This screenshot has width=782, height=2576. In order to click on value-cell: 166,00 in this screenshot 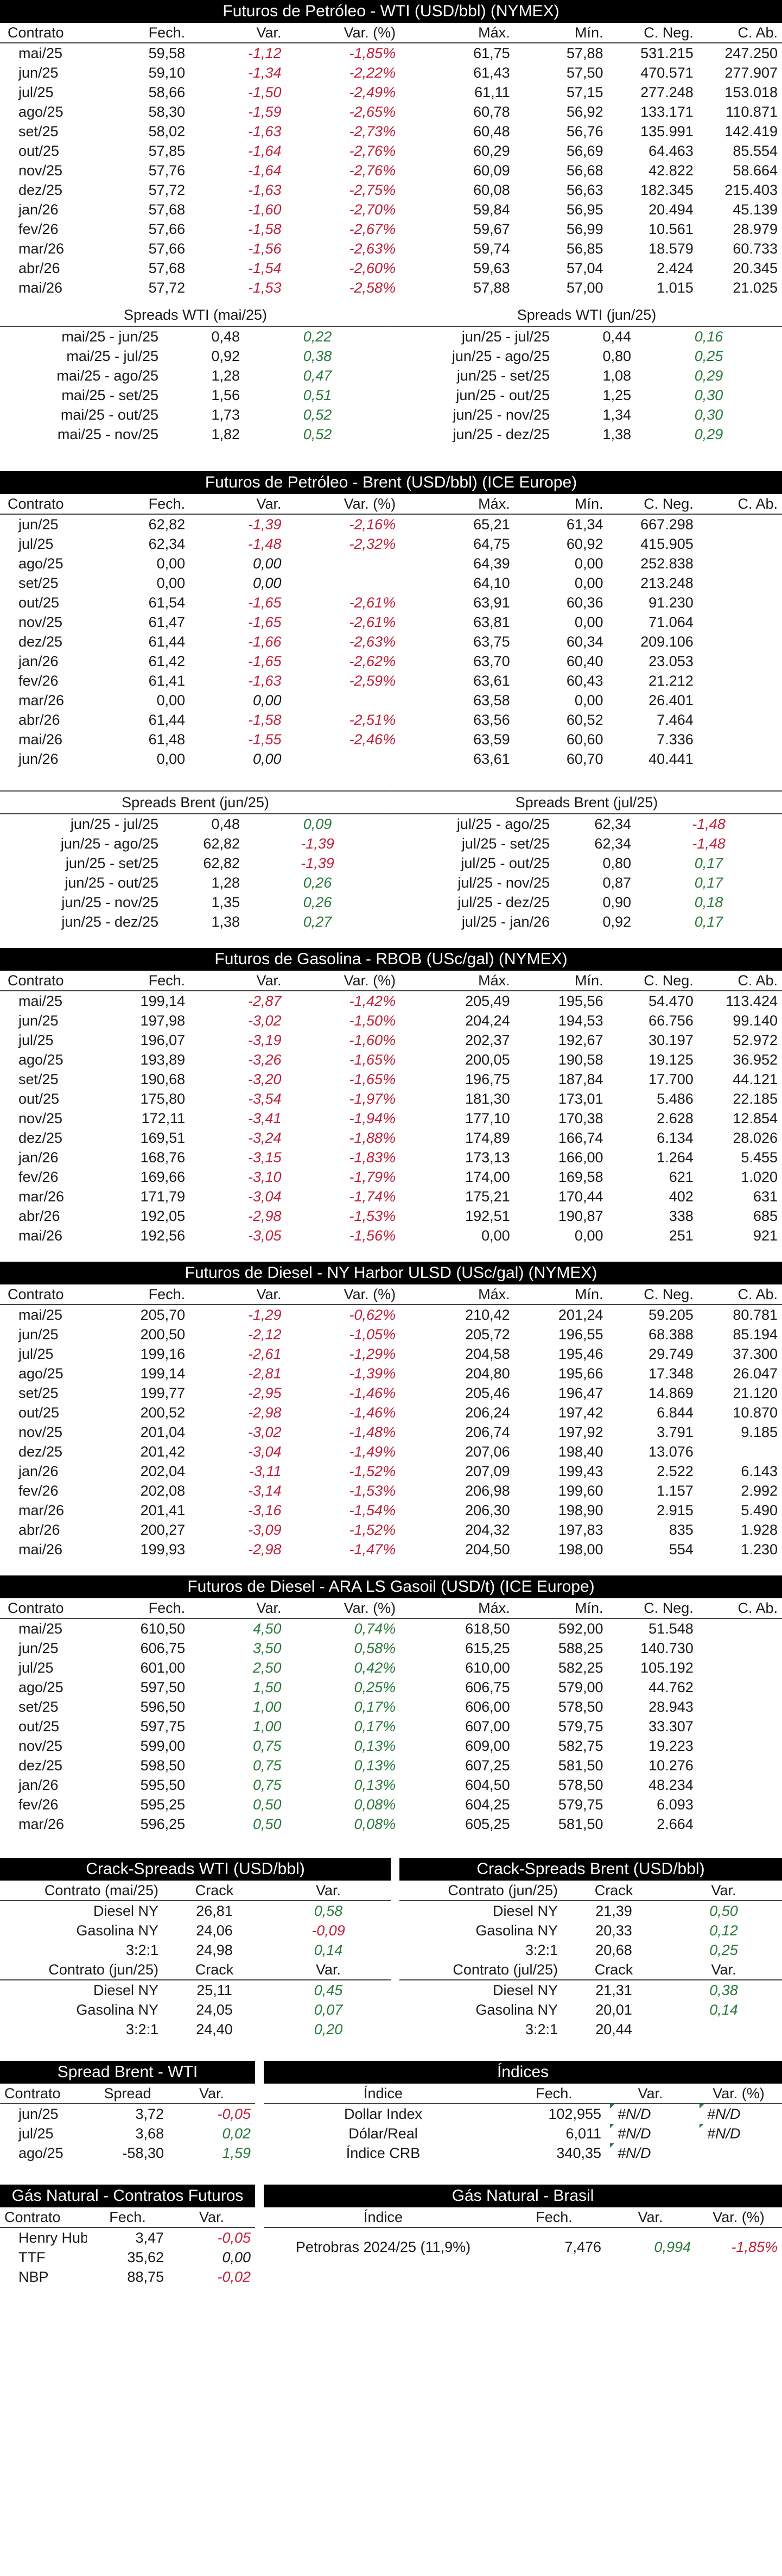, I will do `click(580, 1157)`.